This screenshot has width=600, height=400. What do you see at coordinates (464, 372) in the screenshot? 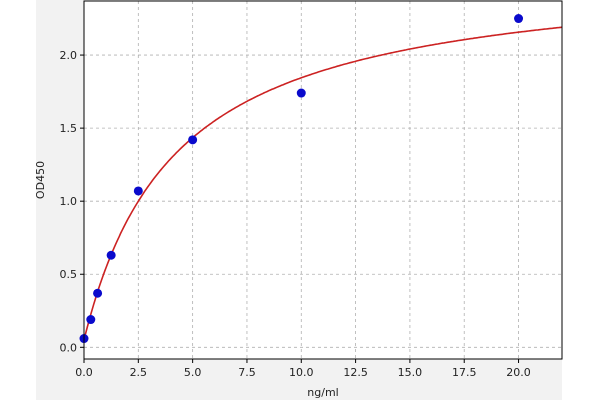
I see `x-tick-label: 17.5` at bounding box center [464, 372].